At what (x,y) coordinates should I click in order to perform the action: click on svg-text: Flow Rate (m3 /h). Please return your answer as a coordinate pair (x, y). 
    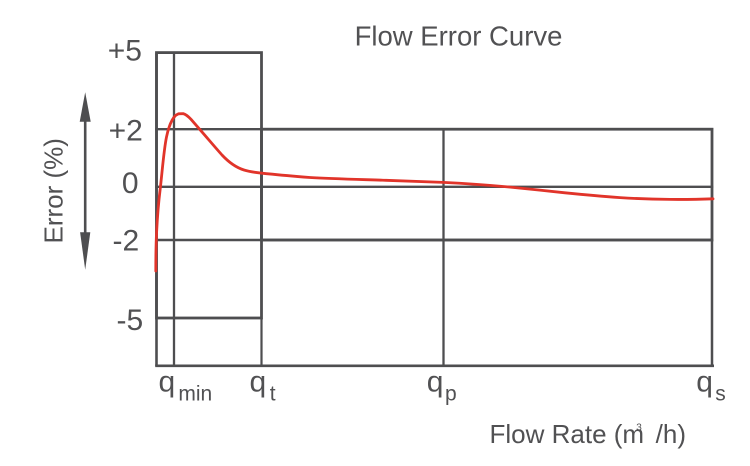
    Looking at the image, I should click on (588, 434).